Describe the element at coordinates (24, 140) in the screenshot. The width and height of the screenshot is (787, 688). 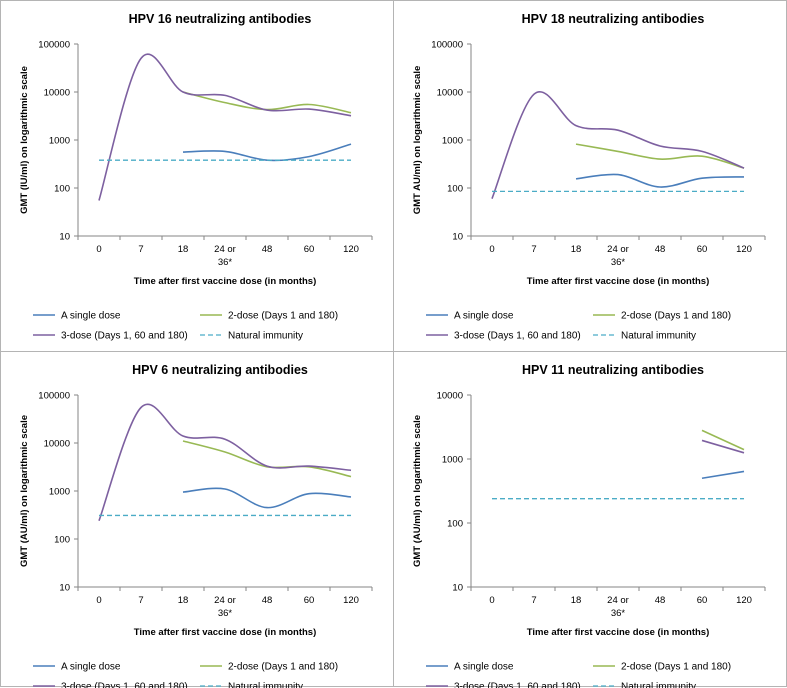
I see `y-axis-label: GMT (IU/ml) on logarithmic scale` at that location.